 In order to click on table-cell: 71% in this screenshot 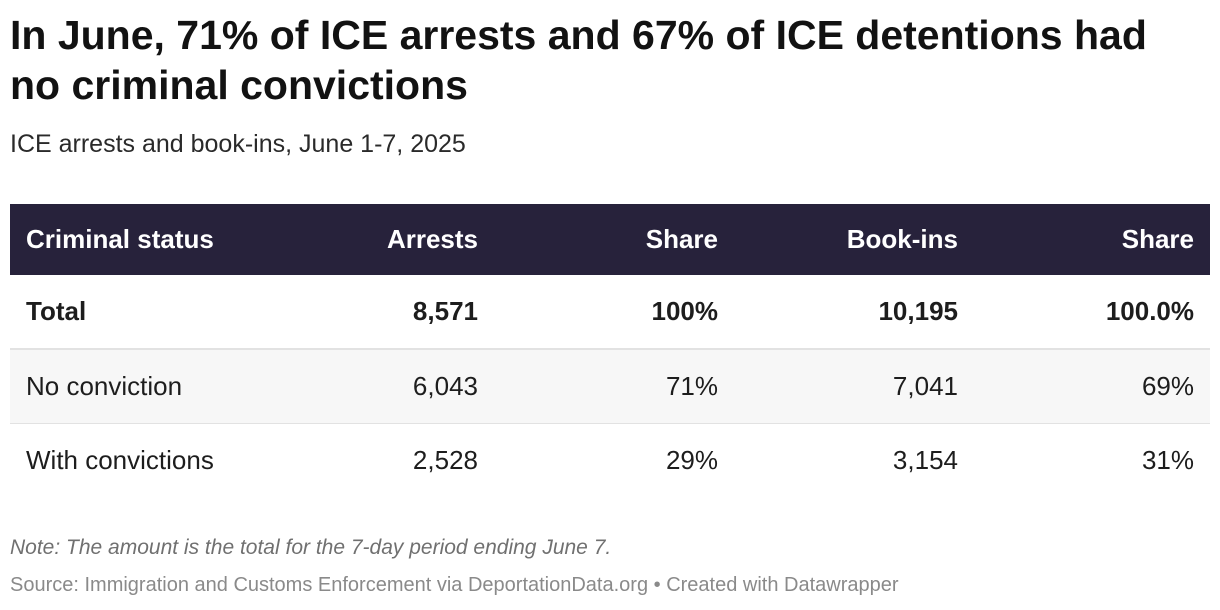, I will do `click(614, 386)`.